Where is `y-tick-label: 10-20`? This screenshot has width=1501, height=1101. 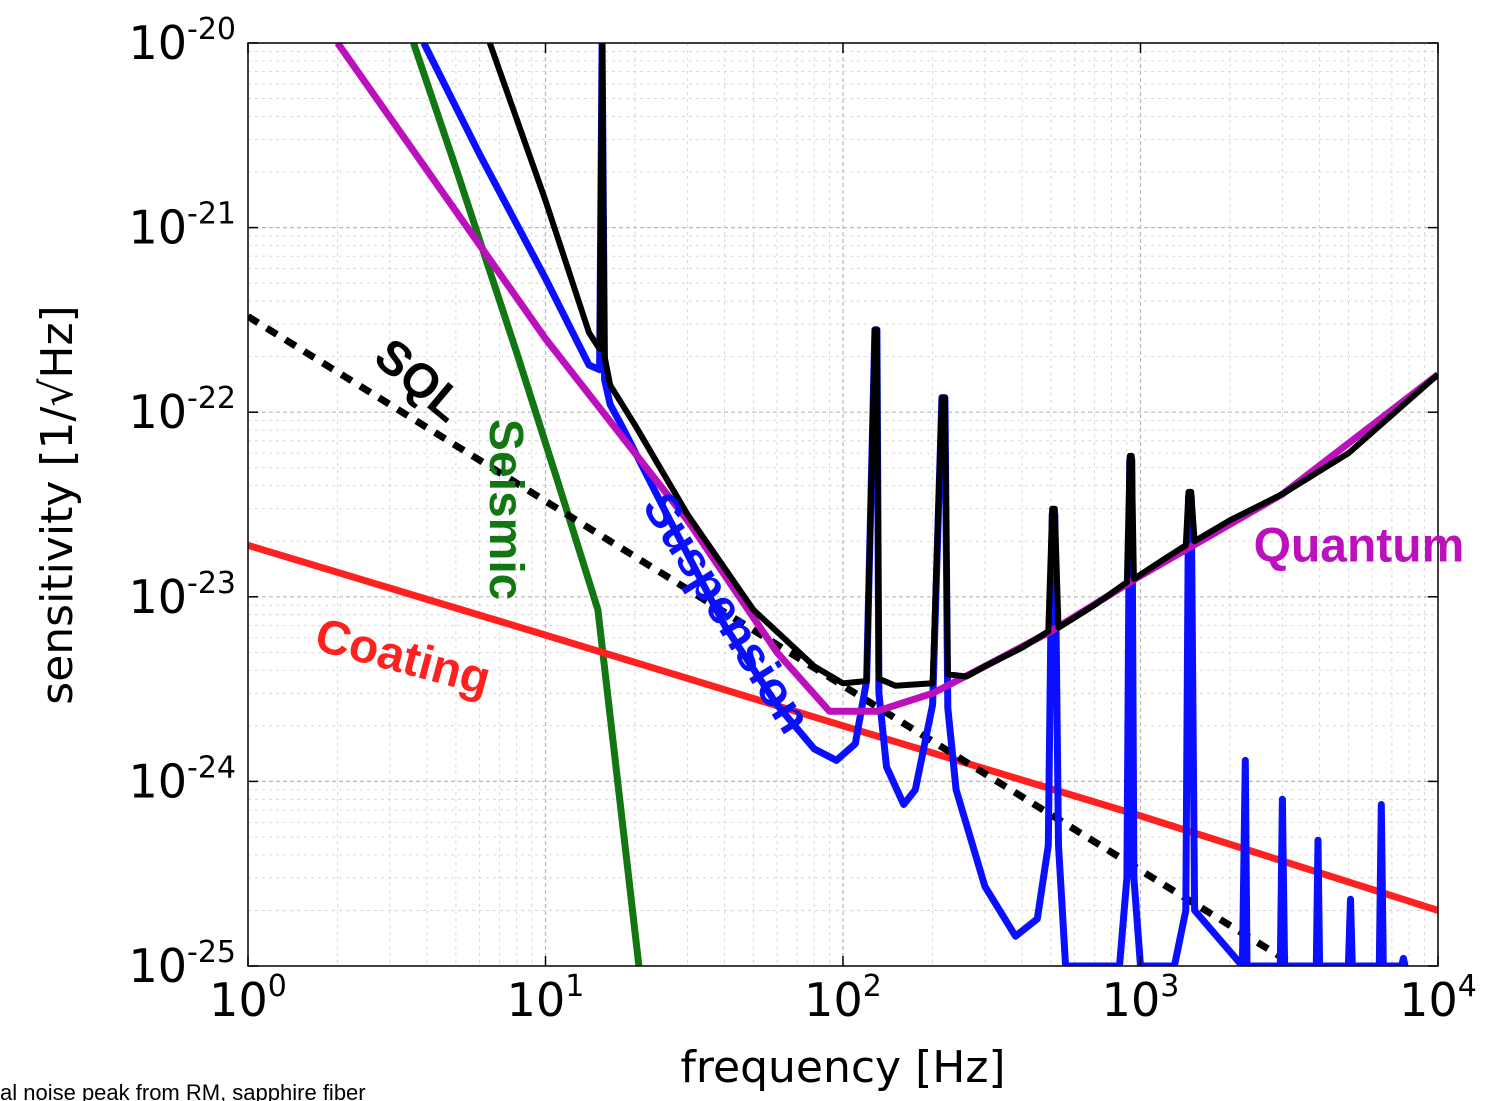
y-tick-label: 10-20 is located at coordinates (182, 41).